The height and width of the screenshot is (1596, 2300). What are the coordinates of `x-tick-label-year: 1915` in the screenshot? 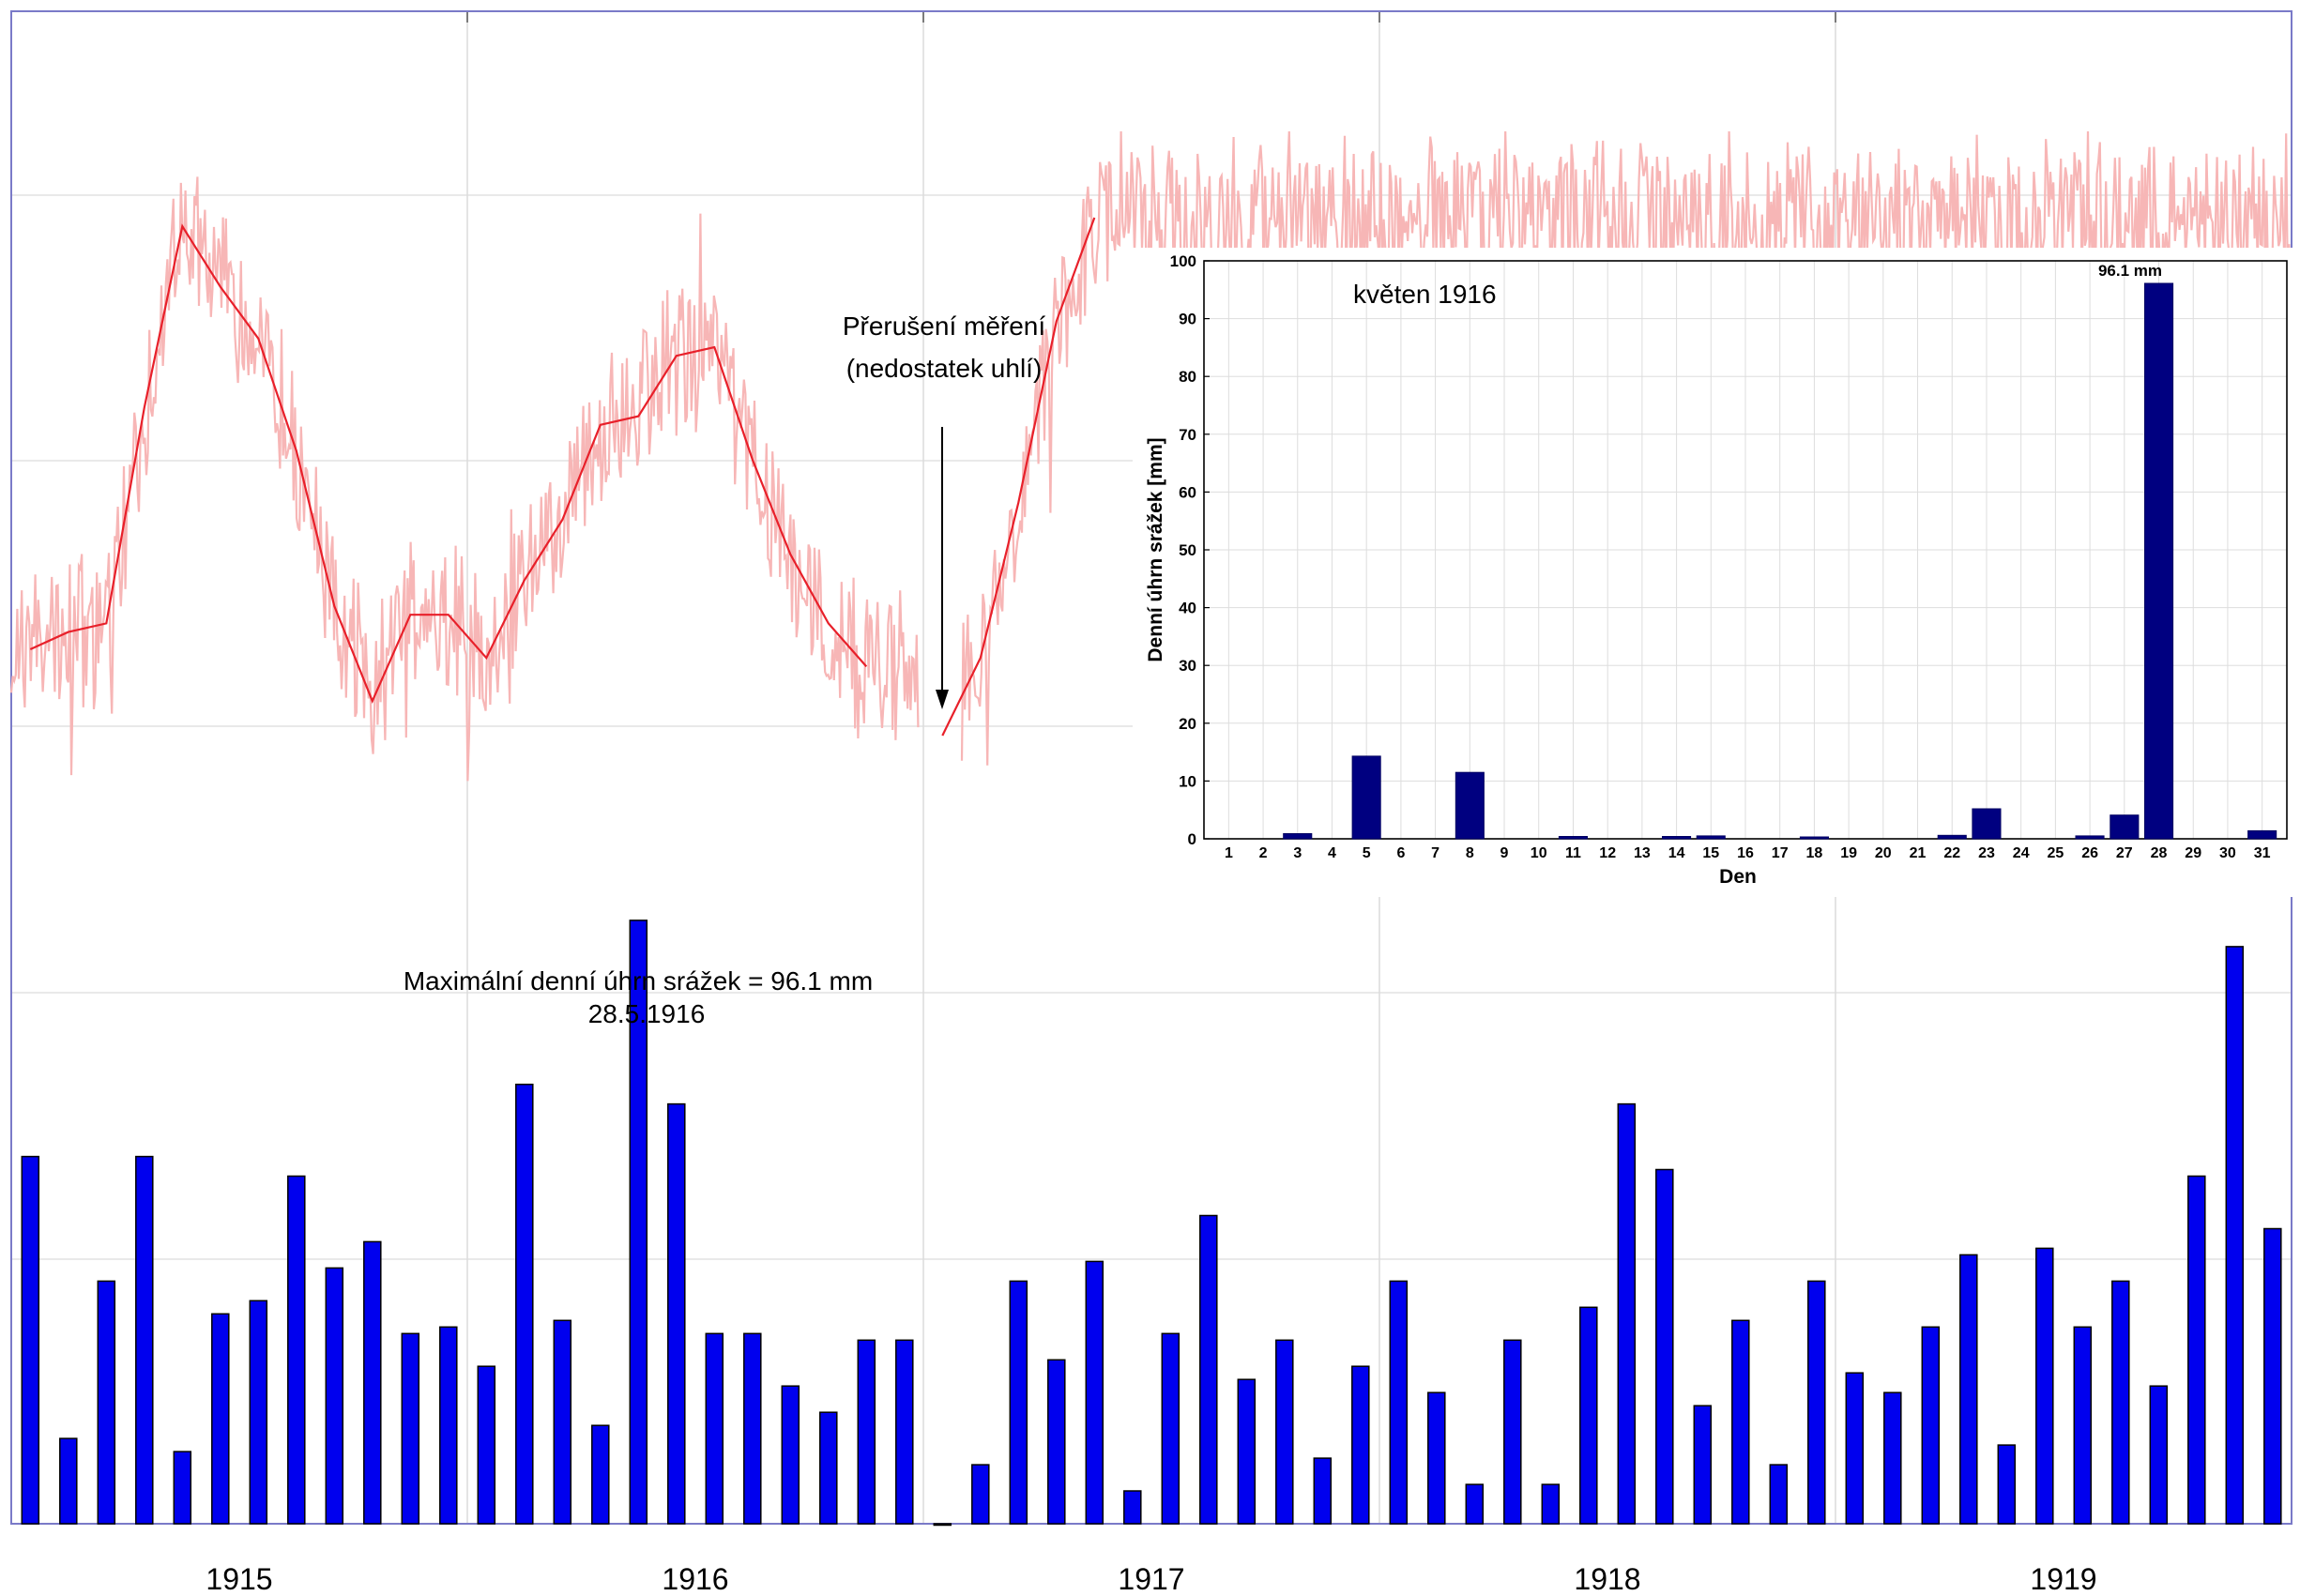 It's located at (239, 1579).